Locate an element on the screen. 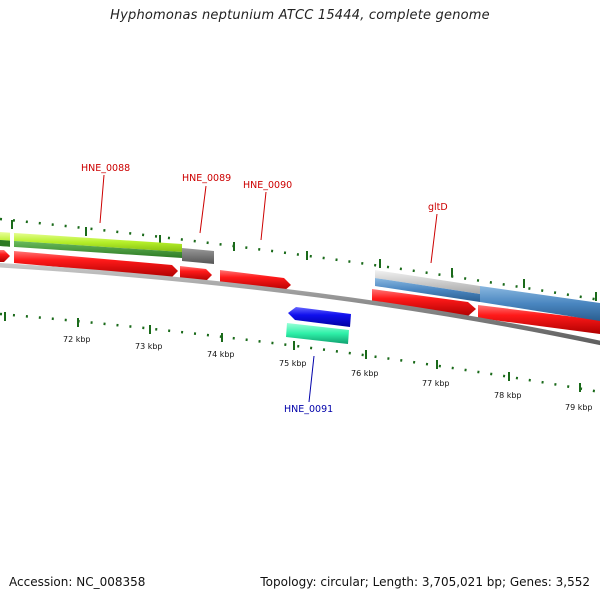  feature-band-gray is located at coordinates (198, 256).